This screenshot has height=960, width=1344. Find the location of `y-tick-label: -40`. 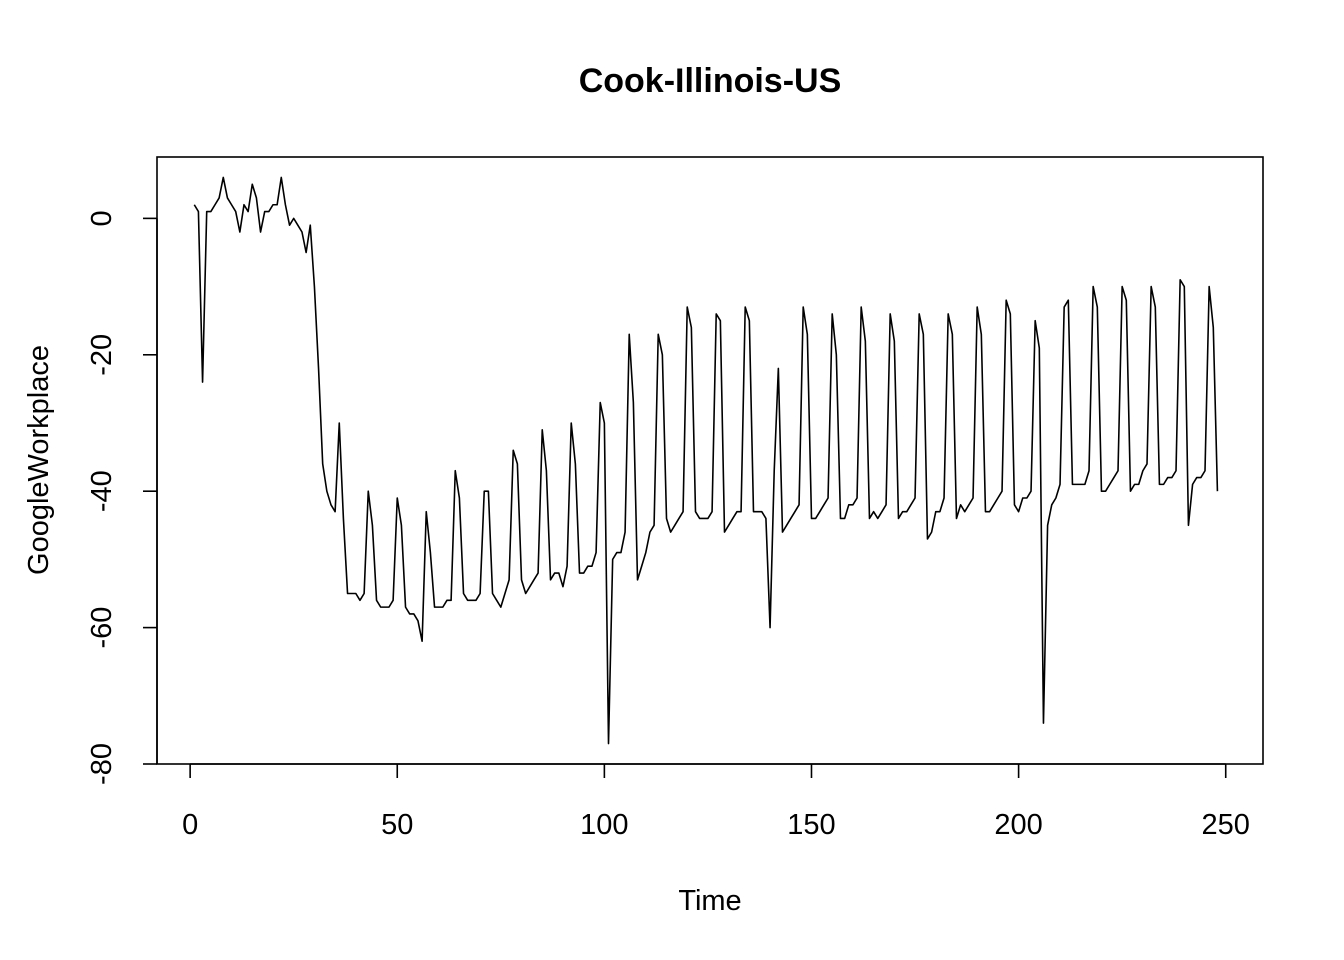

y-tick-label: -40 is located at coordinates (102, 491).